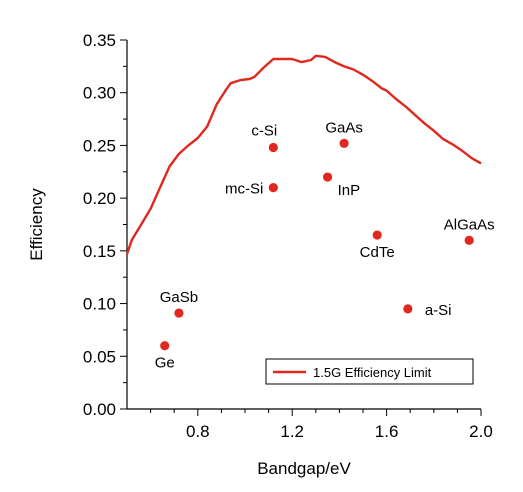 Image resolution: width=523 pixels, height=492 pixels. Describe the element at coordinates (244, 189) in the screenshot. I see `point-label: mc-Si` at that location.